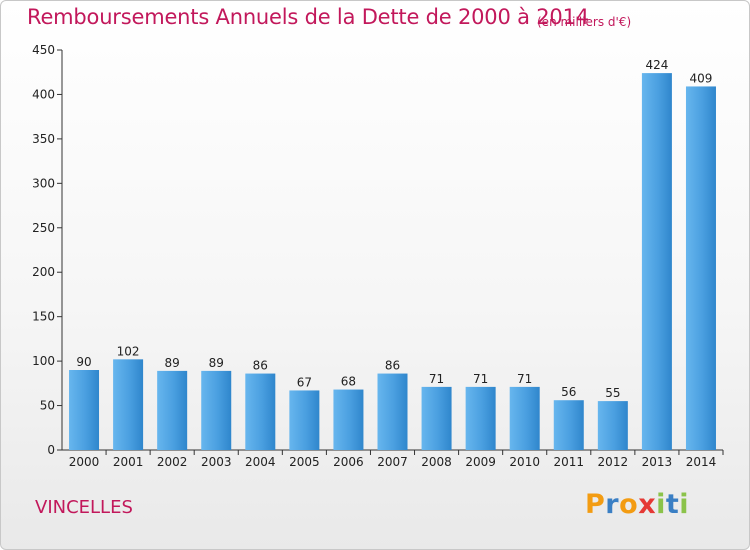 The width and height of the screenshot is (750, 550). I want to click on y-tick-label: 0, so click(51, 450).